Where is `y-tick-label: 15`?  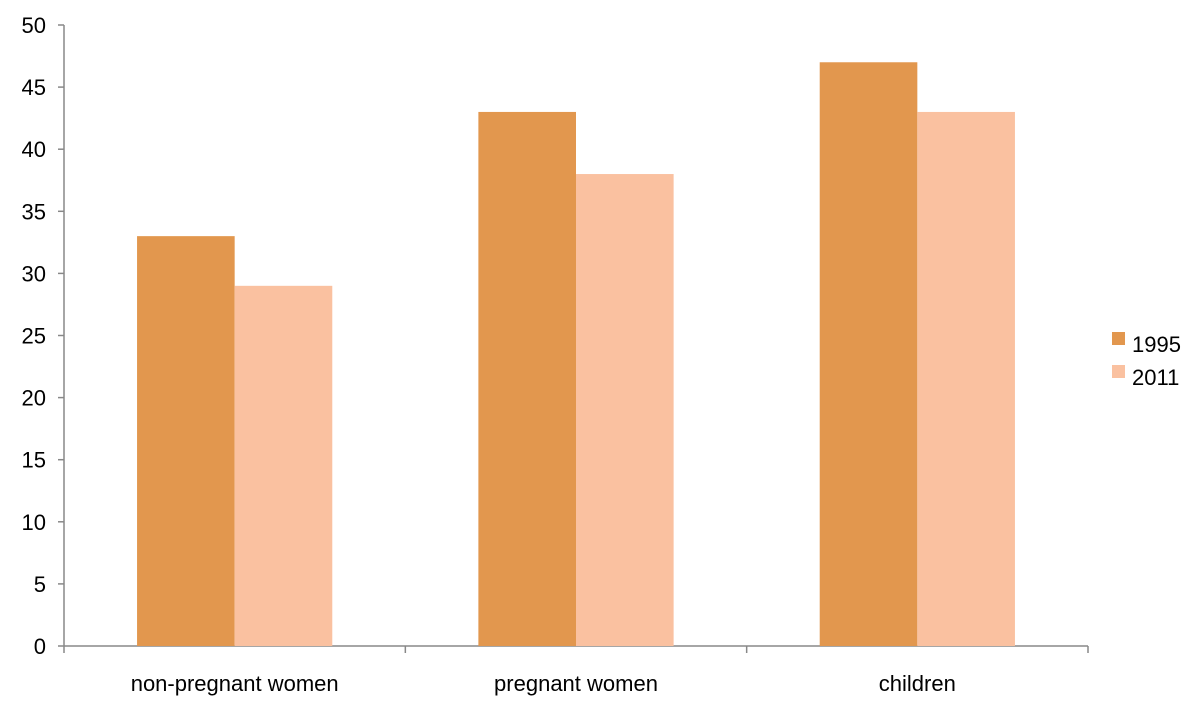
y-tick-label: 15 is located at coordinates (34, 460).